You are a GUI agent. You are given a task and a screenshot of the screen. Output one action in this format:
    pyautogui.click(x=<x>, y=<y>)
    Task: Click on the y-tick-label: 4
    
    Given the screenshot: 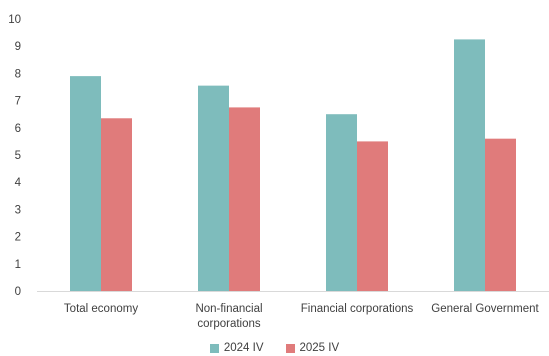 What is the action you would take?
    pyautogui.click(x=18, y=183)
    